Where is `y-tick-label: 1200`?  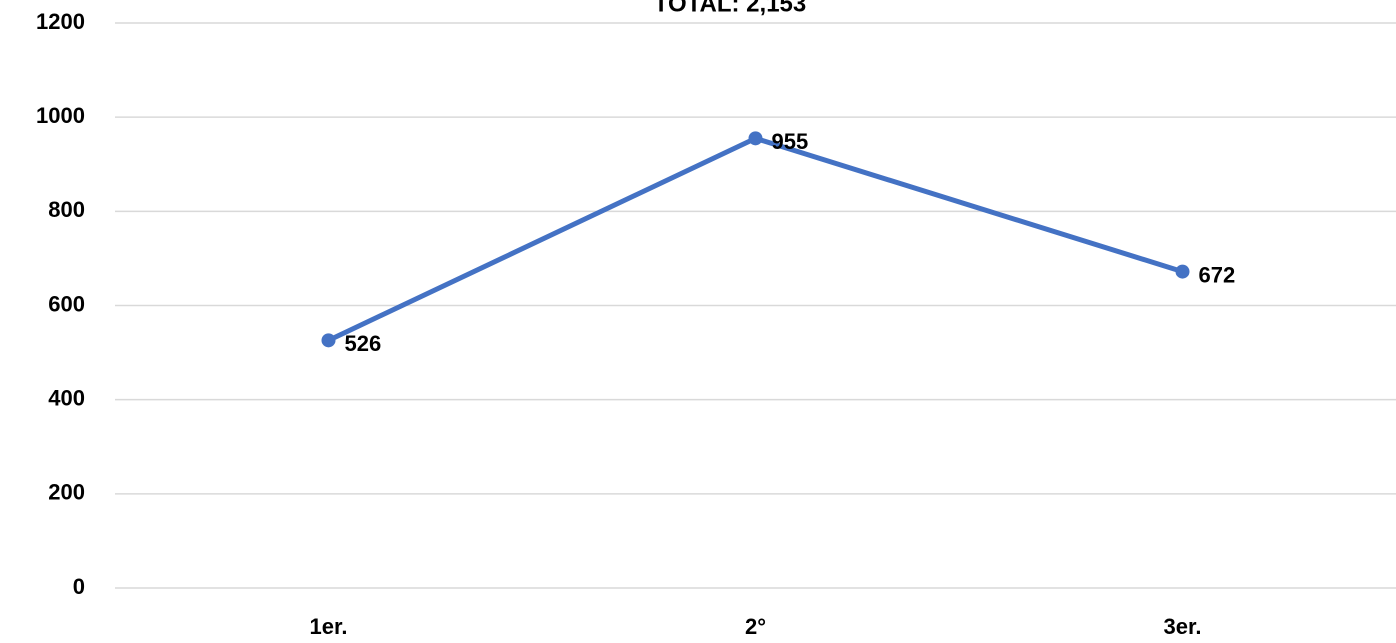
y-tick-label: 1200 is located at coordinates (60, 21).